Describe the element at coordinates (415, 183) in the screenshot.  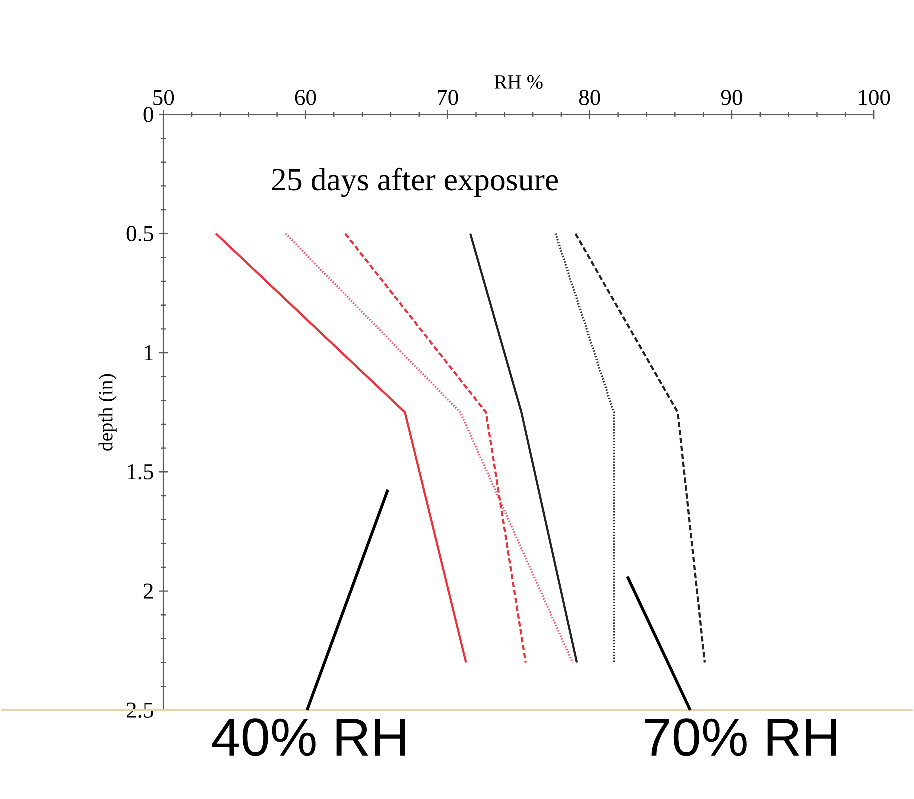
I see `annotation: 25 days after exposure` at that location.